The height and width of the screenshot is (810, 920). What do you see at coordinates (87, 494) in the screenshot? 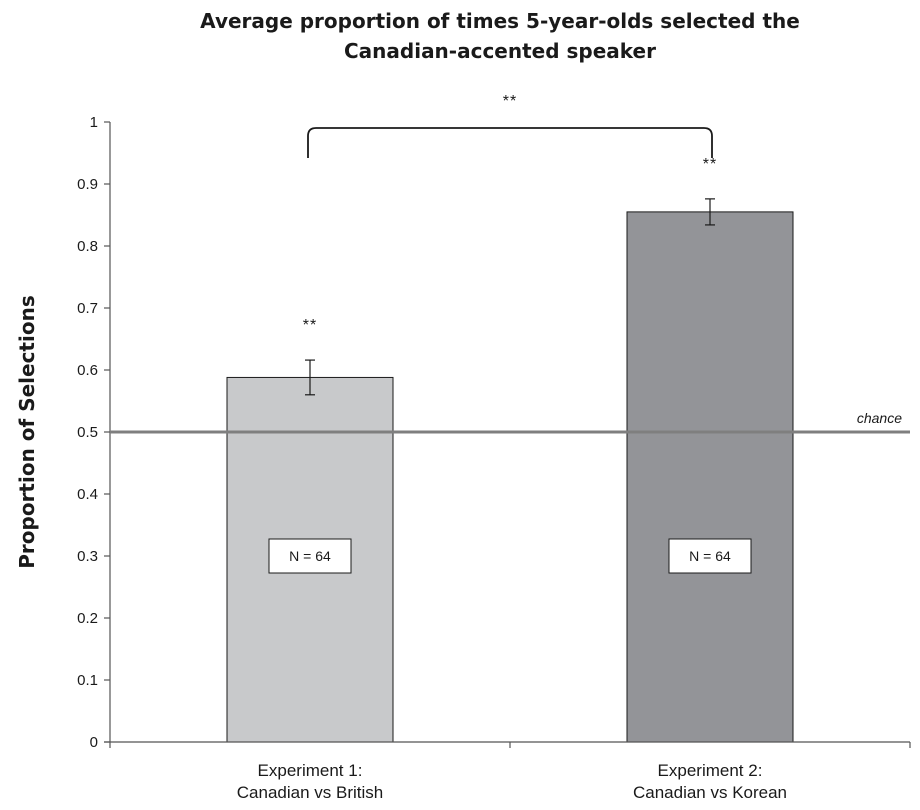
I see `y-tick-label: 0.4` at bounding box center [87, 494].